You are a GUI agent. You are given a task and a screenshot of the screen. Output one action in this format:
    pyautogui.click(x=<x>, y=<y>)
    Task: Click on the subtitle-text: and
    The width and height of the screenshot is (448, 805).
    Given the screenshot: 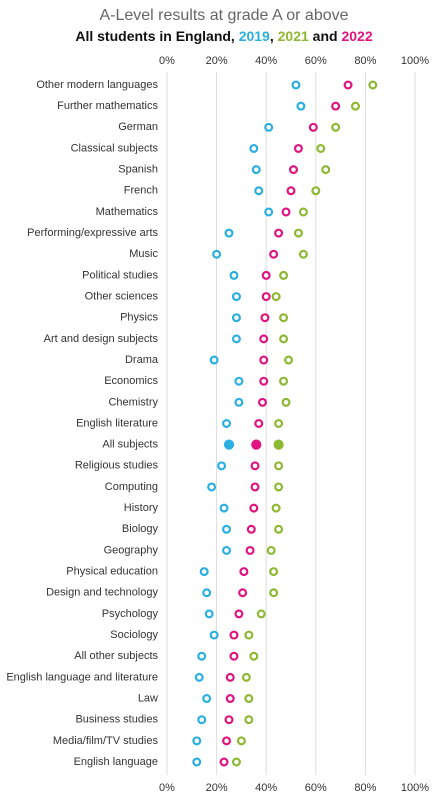 What is the action you would take?
    pyautogui.click(x=325, y=36)
    